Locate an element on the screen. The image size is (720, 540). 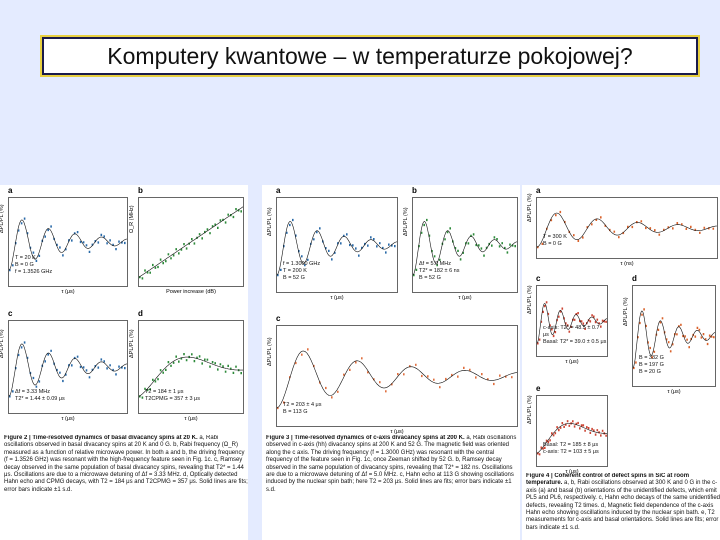
annotation: B = 20 G is located at coordinates (650, 372).